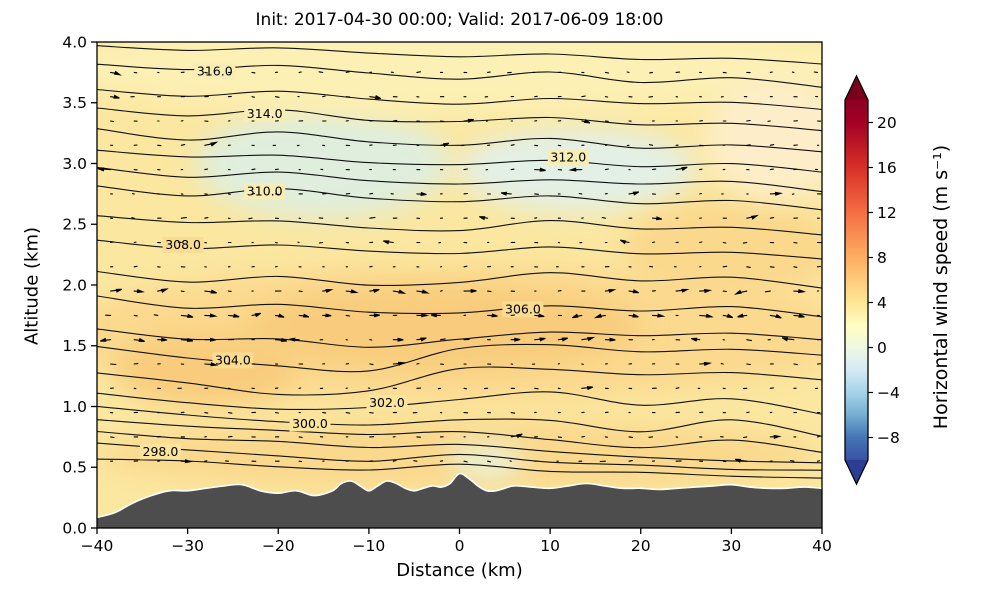 The height and width of the screenshot is (600, 1000). I want to click on y-tick-label: 2.0, so click(74, 285).